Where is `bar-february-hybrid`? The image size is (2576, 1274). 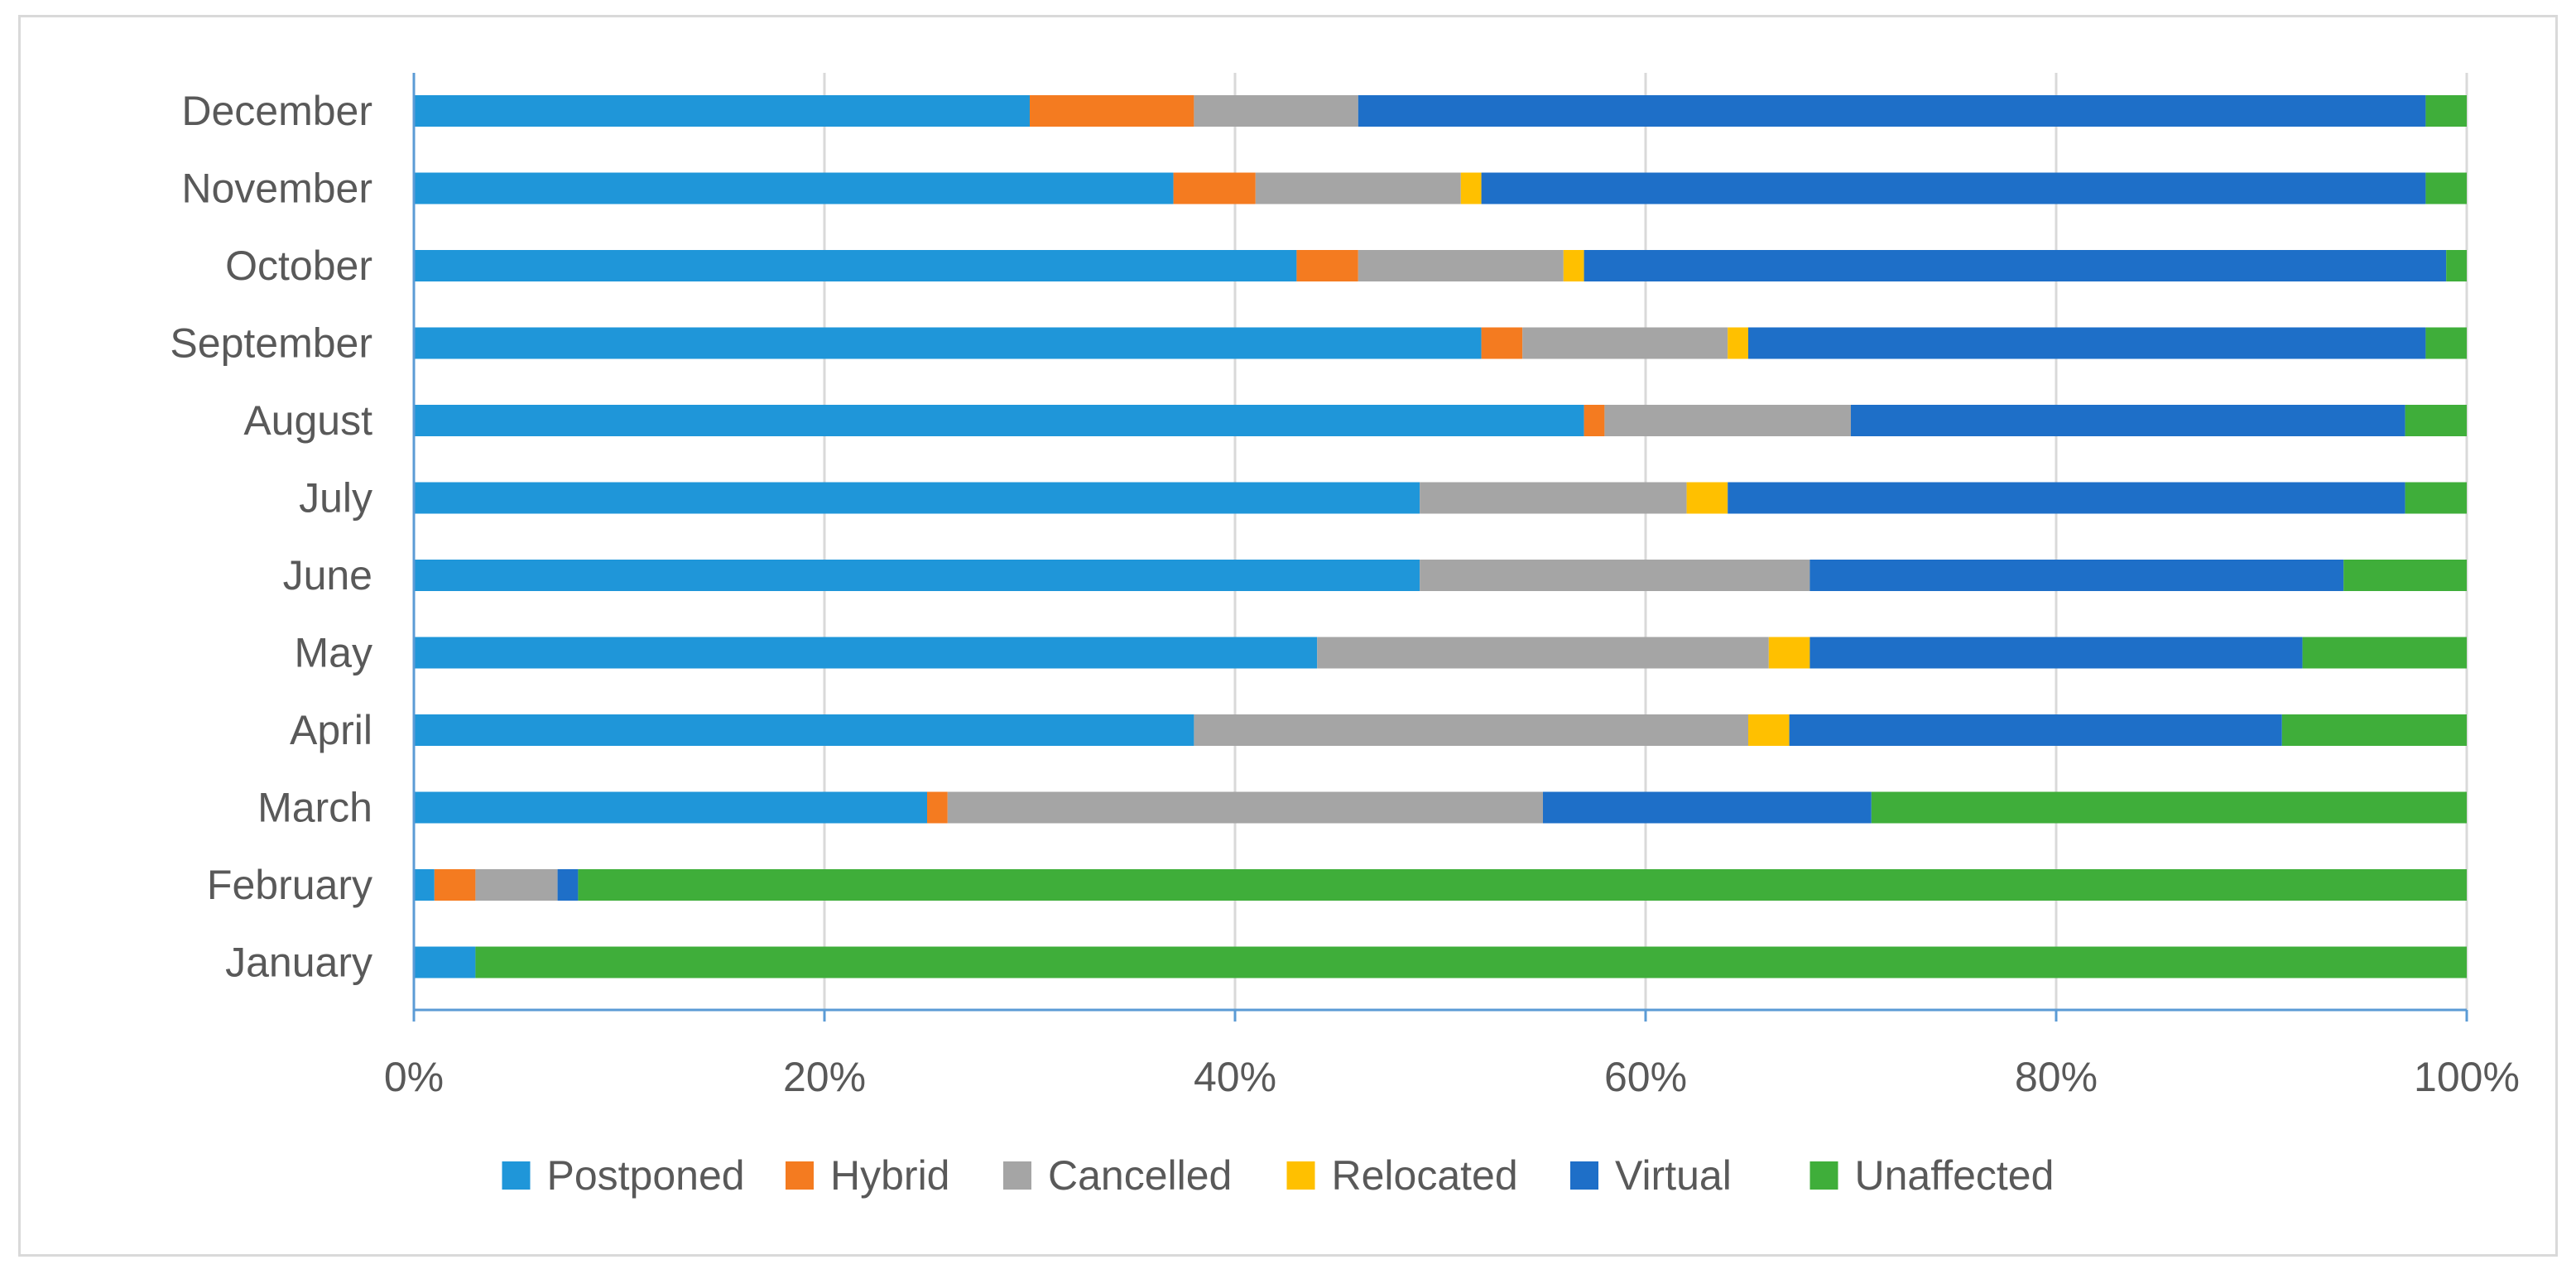
bar-february-hybrid is located at coordinates (455, 885).